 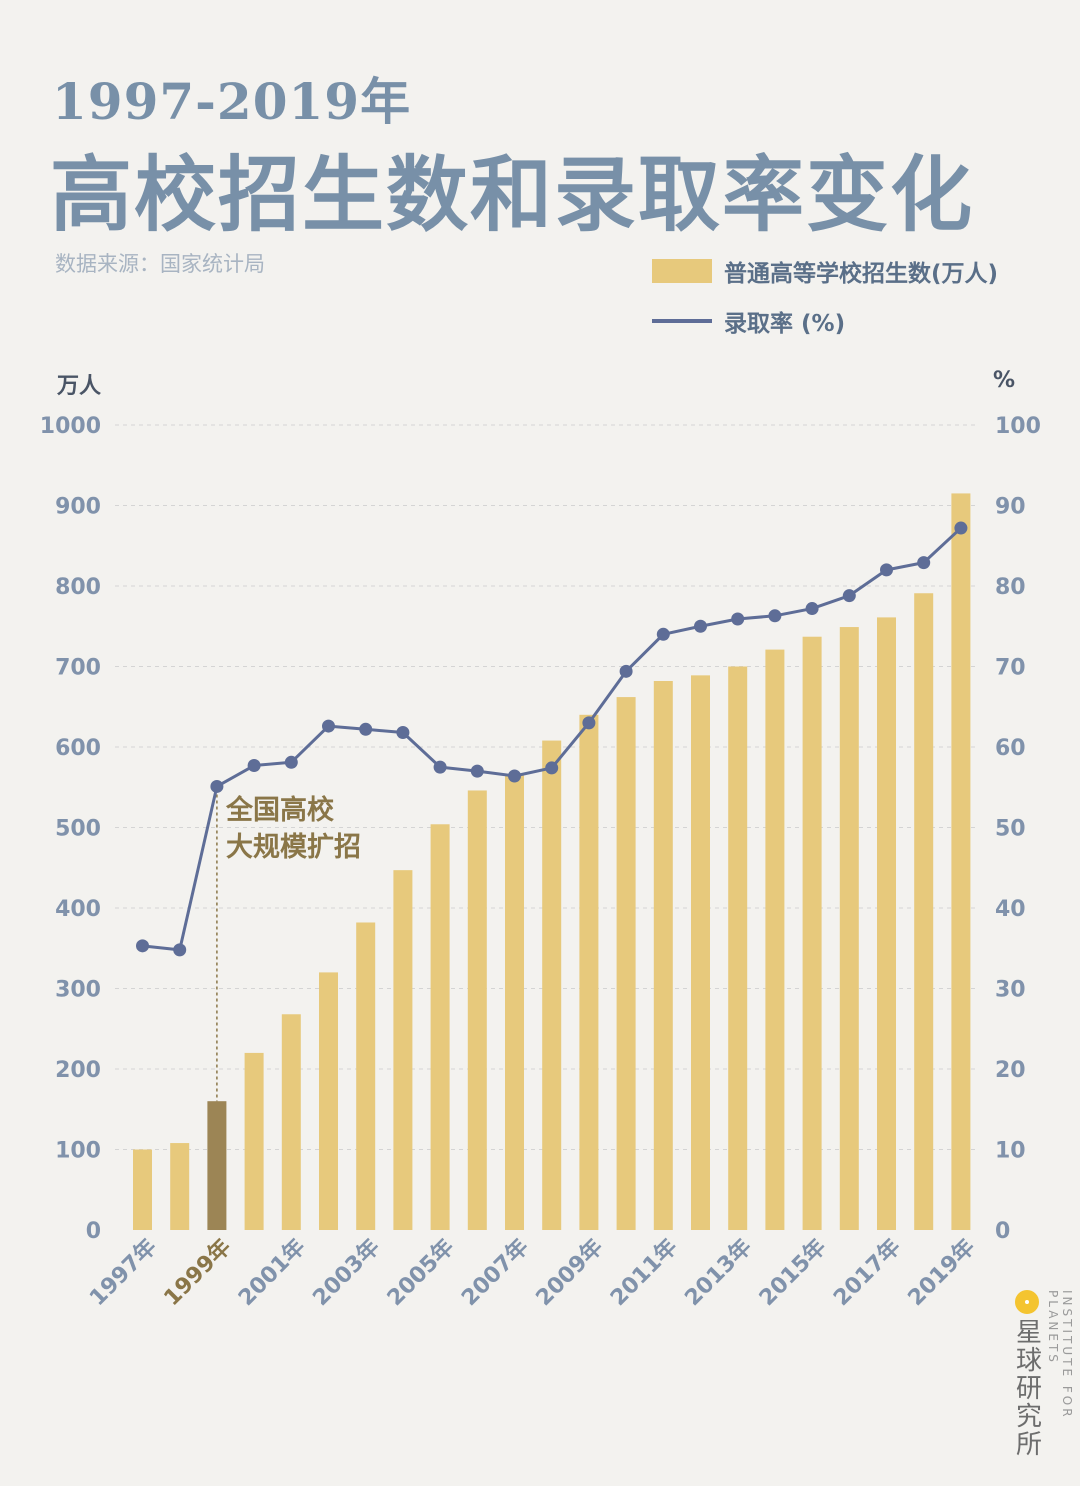 I want to click on annotation-line-2: 大规模扩招, so click(x=293, y=847).